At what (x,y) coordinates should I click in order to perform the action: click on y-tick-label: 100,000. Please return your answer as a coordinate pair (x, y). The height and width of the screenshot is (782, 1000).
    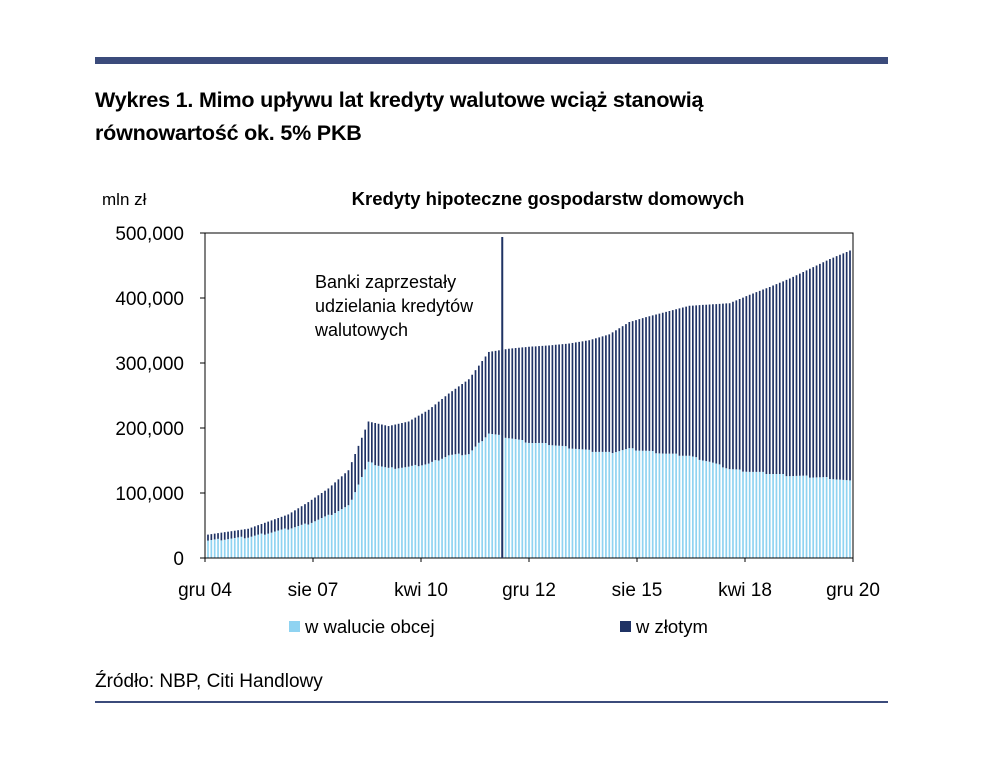
    Looking at the image, I should click on (149, 494).